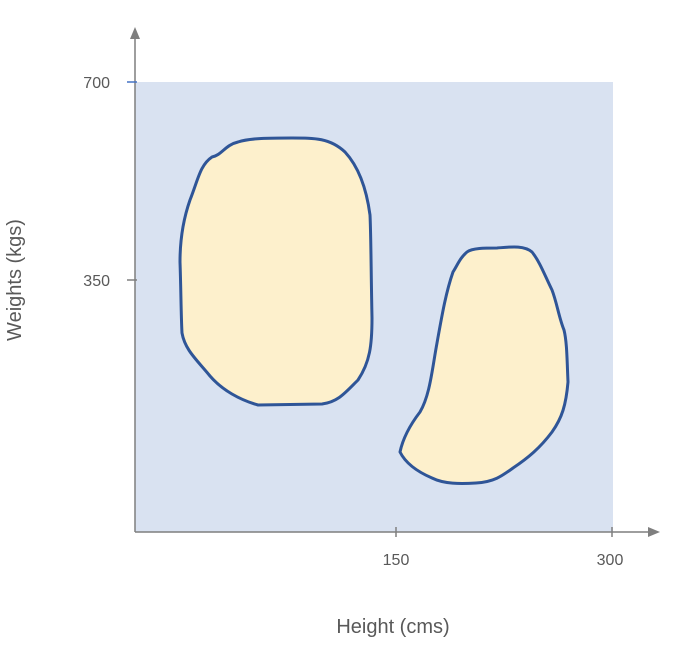 This screenshot has height=650, width=678. Describe the element at coordinates (396, 560) in the screenshot. I see `x-tick-label-150: 150` at that location.